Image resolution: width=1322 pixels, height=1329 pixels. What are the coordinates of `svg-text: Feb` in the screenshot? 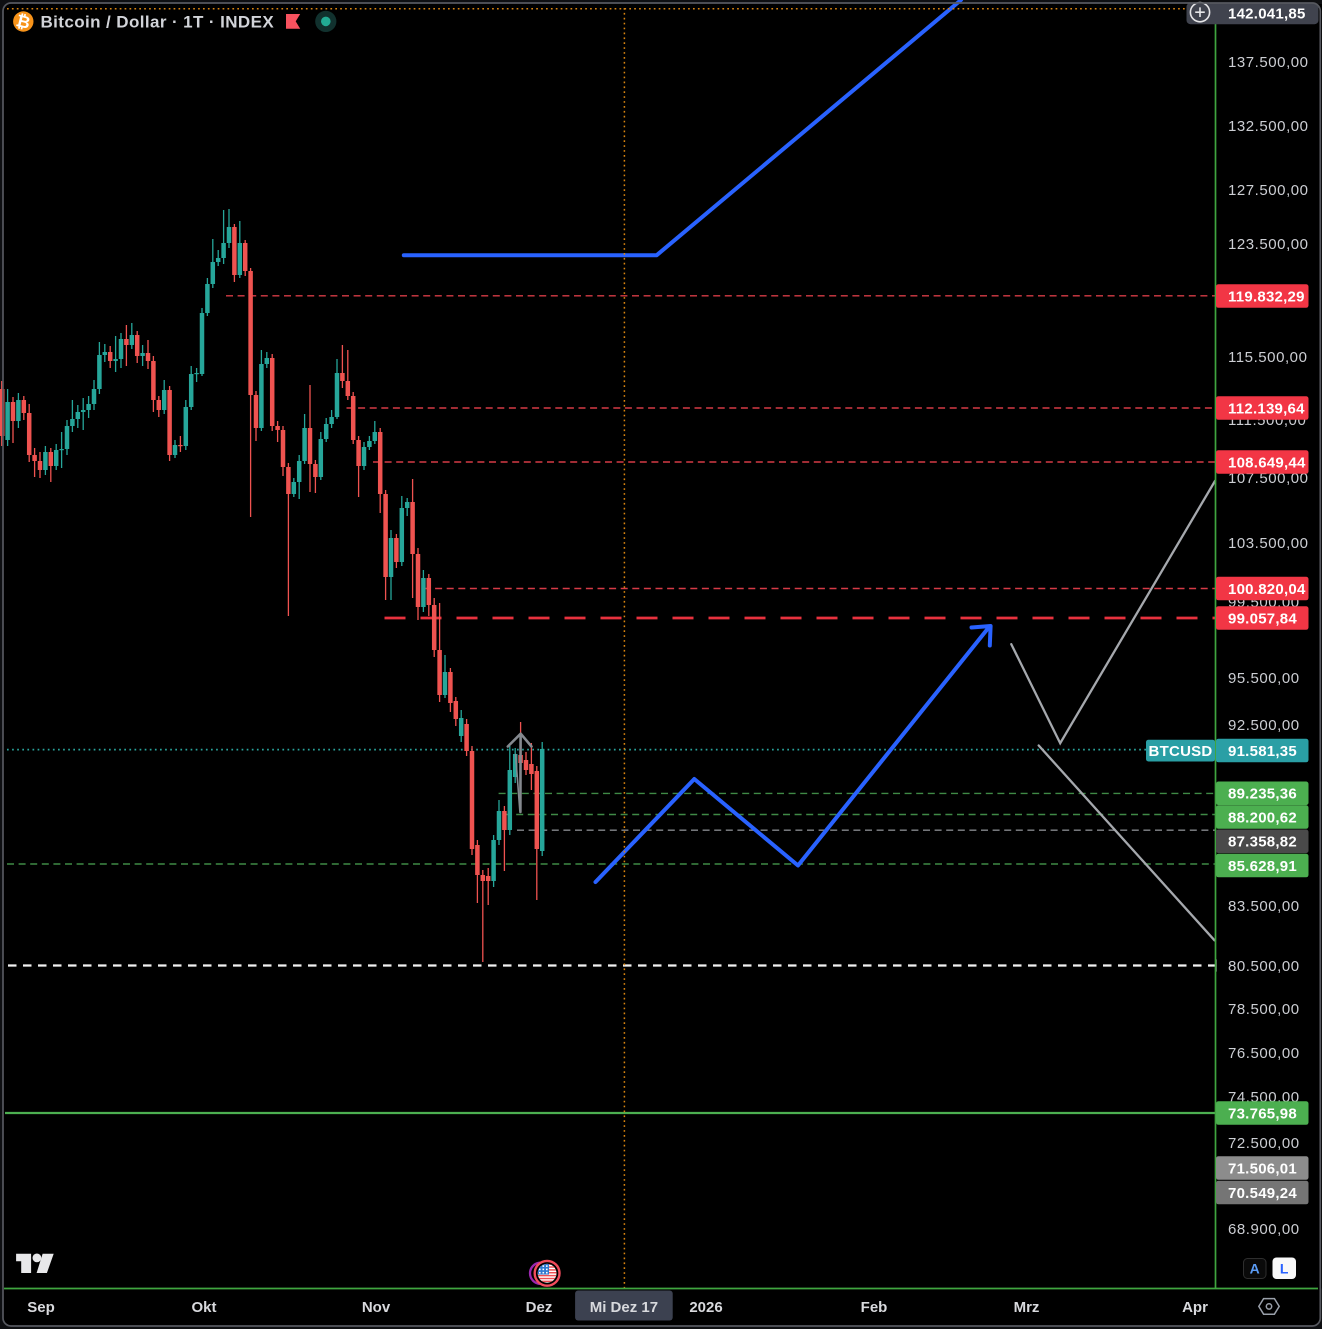 It's located at (874, 1307).